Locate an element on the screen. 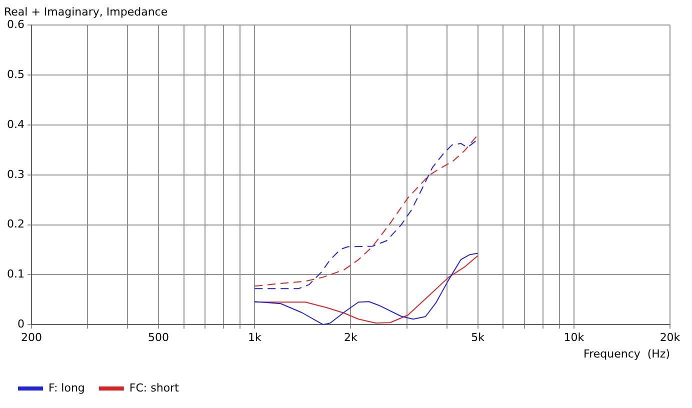 This screenshot has width=692, height=408. y-tick-label: 0 is located at coordinates (20, 323).